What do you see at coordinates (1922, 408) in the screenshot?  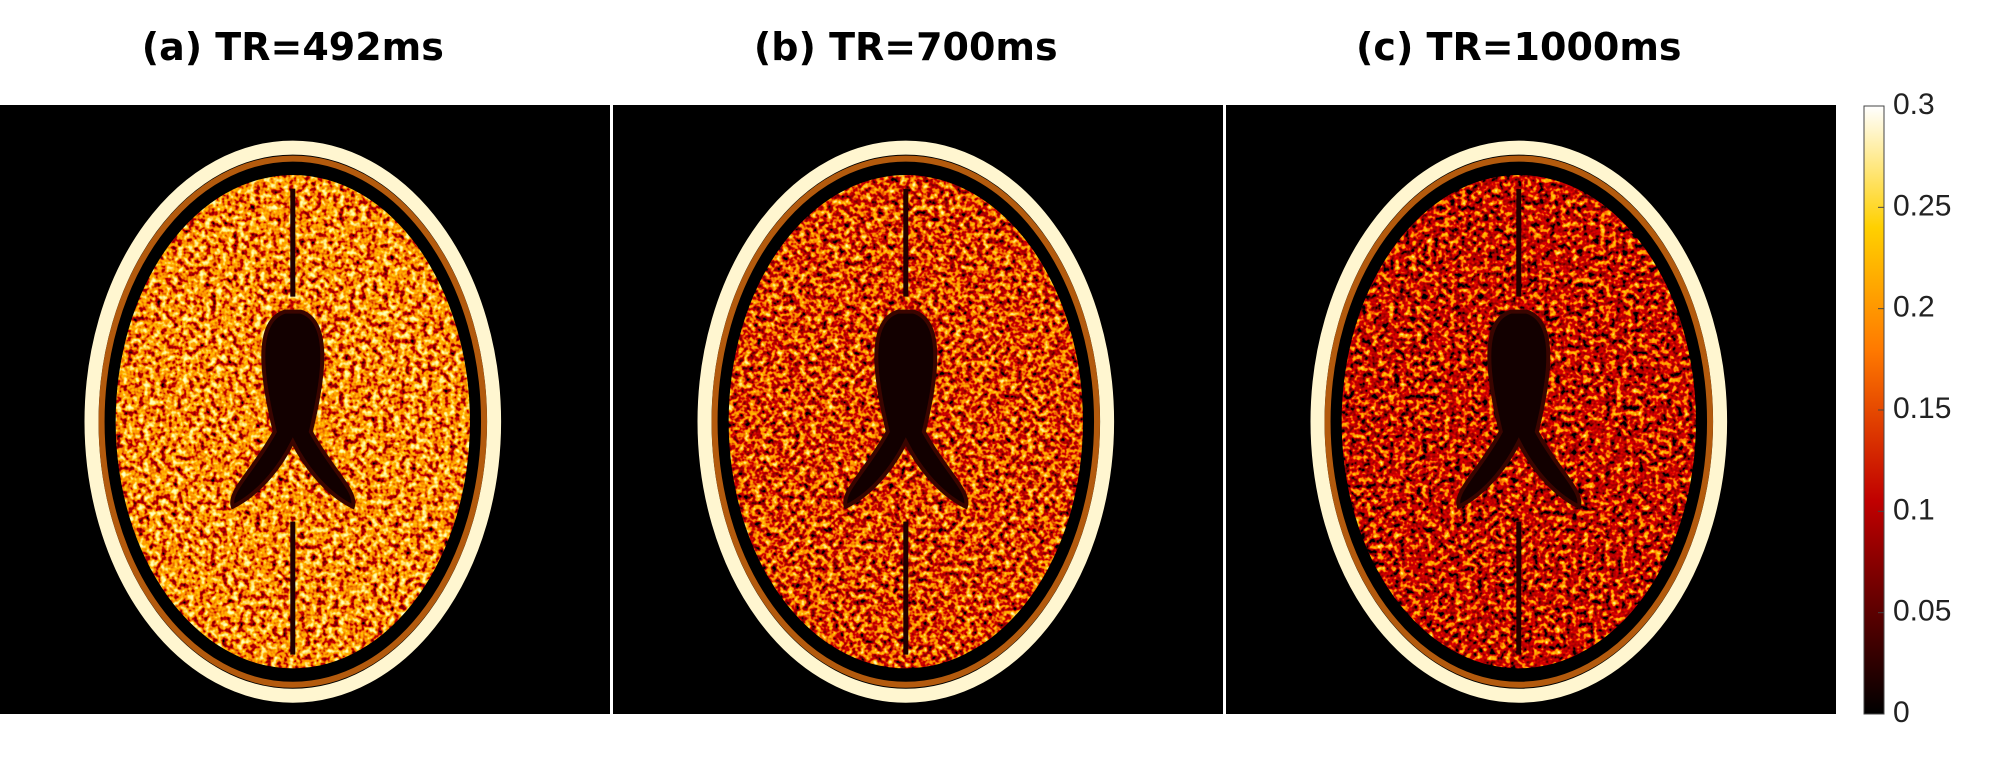 I see `tick-label: 0.15` at bounding box center [1922, 408].